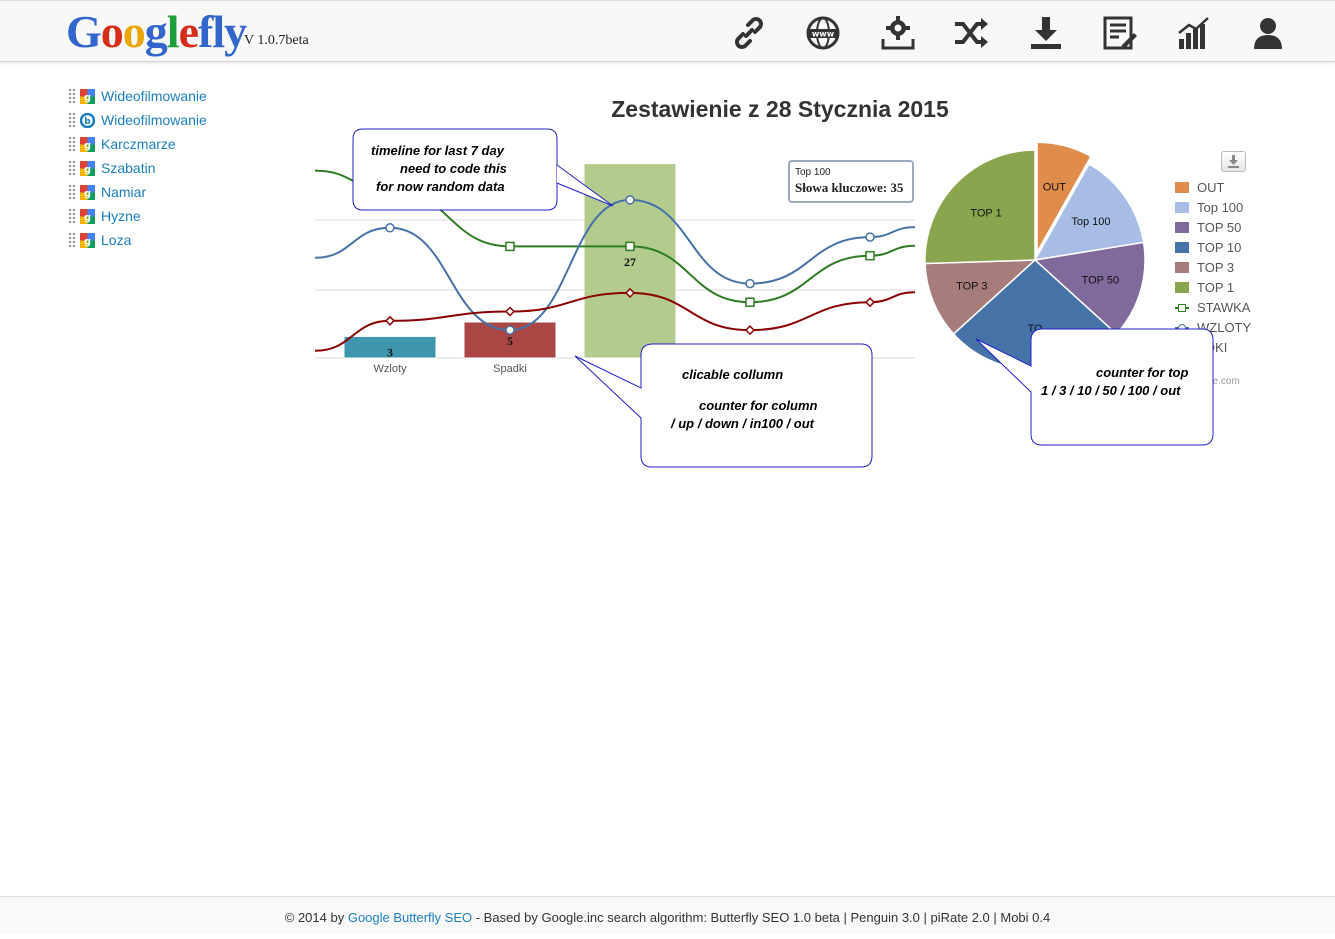  Describe the element at coordinates (585, 185) in the screenshot. I see `callout-timeline-pointer` at that location.